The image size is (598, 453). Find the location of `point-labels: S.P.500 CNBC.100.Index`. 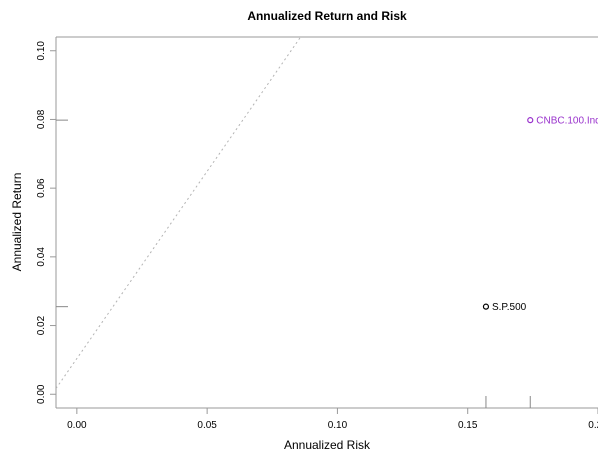

point-labels: S.P.500 CNBC.100.Index is located at coordinates (545, 215).